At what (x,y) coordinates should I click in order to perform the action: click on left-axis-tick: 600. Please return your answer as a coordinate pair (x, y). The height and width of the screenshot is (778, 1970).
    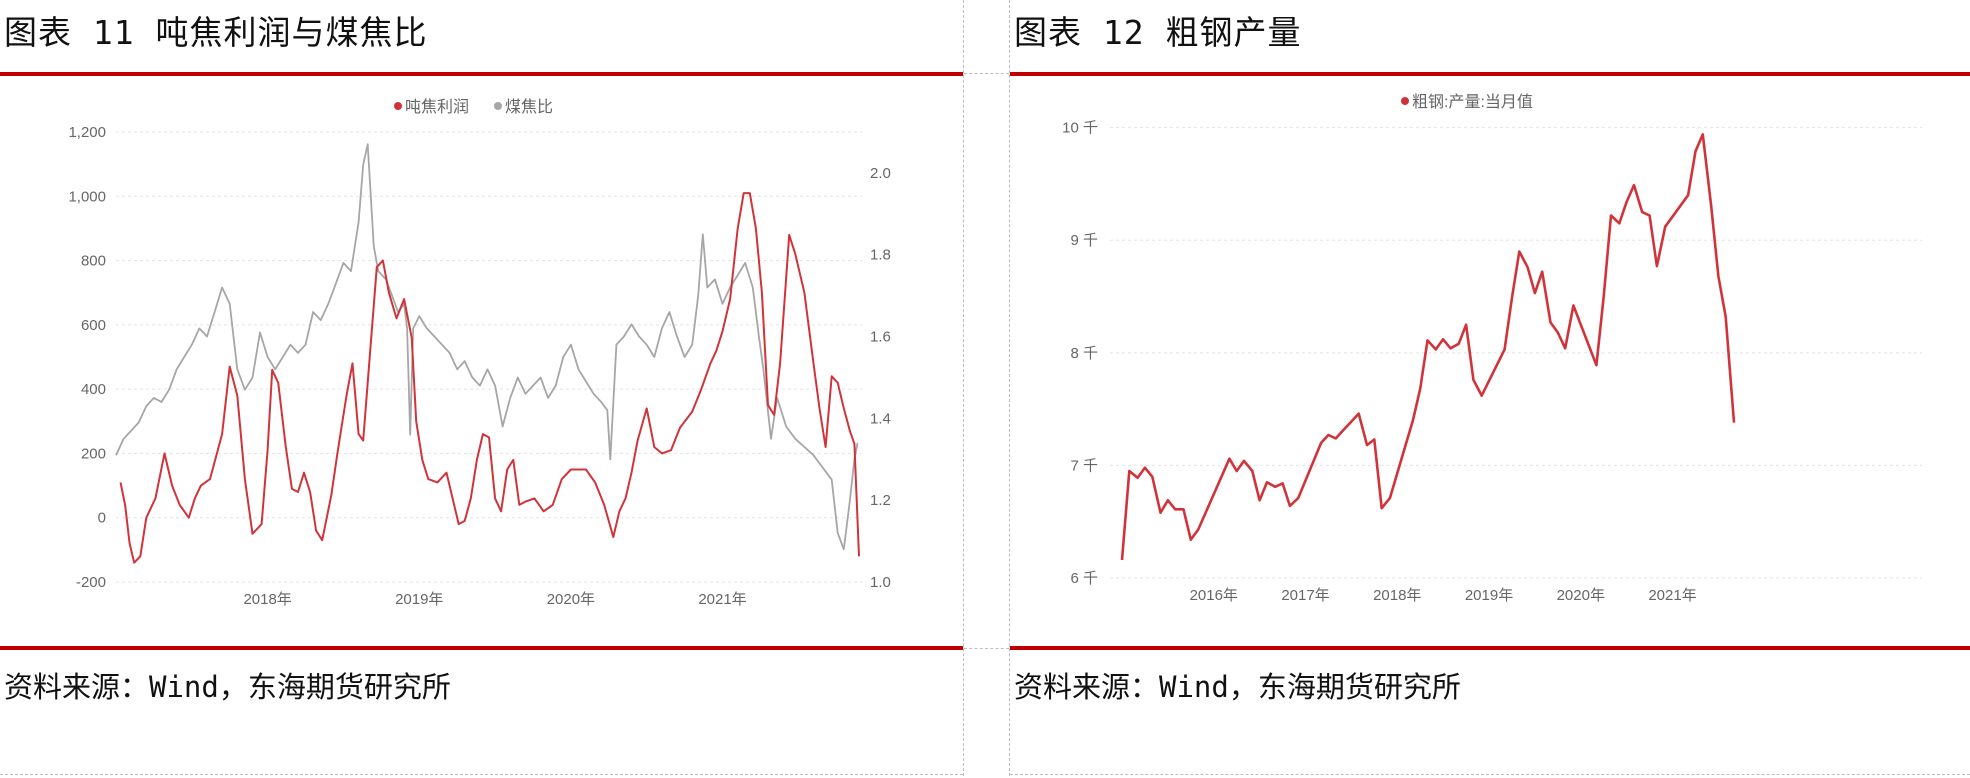
    Looking at the image, I should click on (93, 325).